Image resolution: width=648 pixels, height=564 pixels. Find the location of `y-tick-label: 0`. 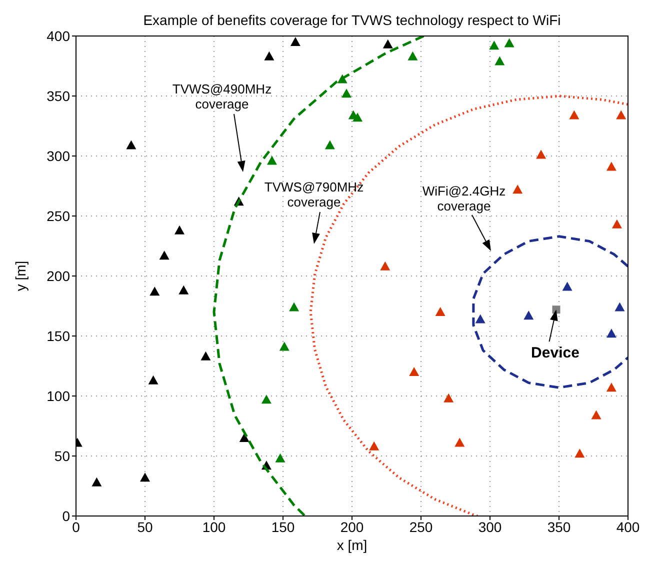

y-tick-label: 0 is located at coordinates (66, 516).